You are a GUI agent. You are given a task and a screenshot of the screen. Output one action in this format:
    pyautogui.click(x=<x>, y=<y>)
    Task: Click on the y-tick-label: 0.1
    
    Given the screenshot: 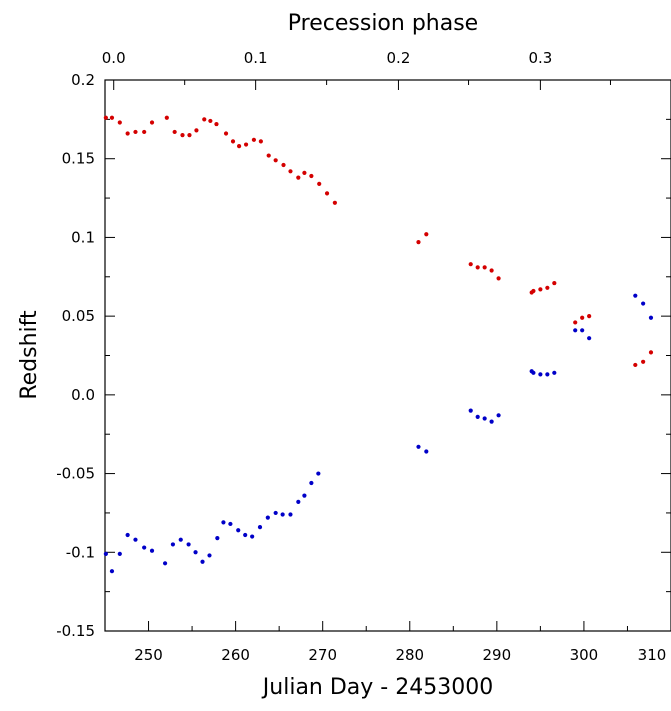 What is the action you would take?
    pyautogui.click(x=83, y=237)
    